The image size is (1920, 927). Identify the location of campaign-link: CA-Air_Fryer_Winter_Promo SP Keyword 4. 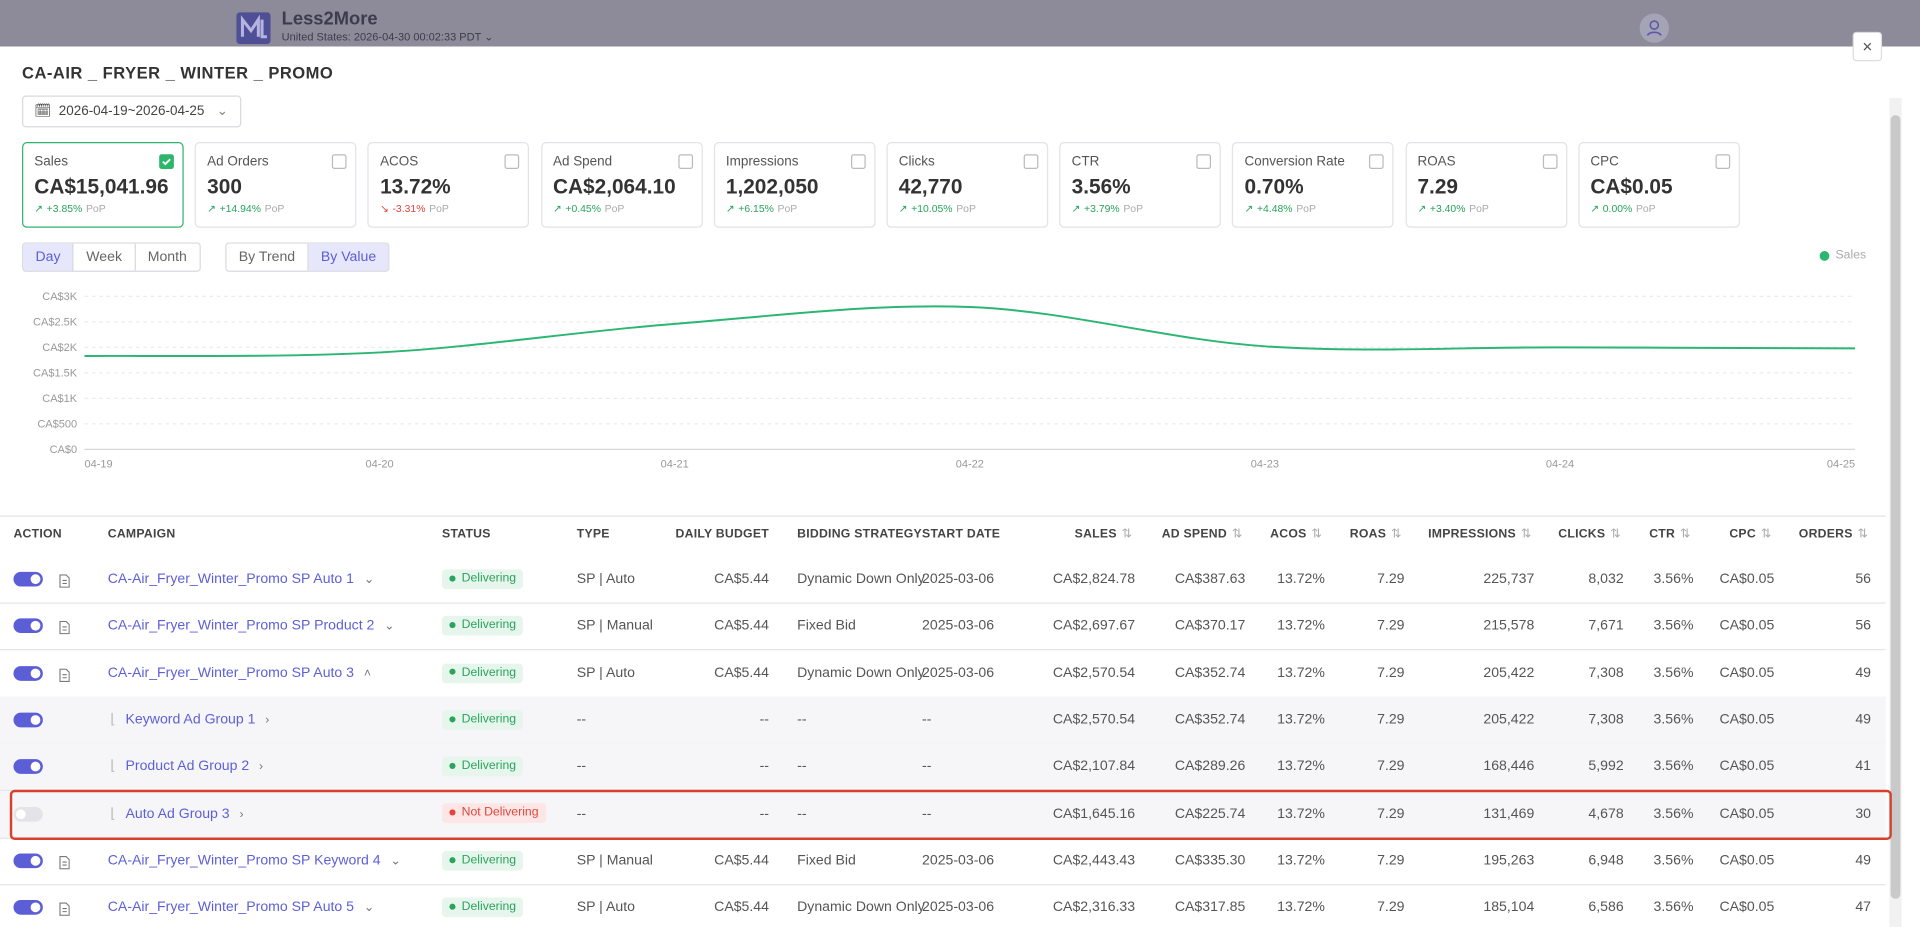
(244, 860).